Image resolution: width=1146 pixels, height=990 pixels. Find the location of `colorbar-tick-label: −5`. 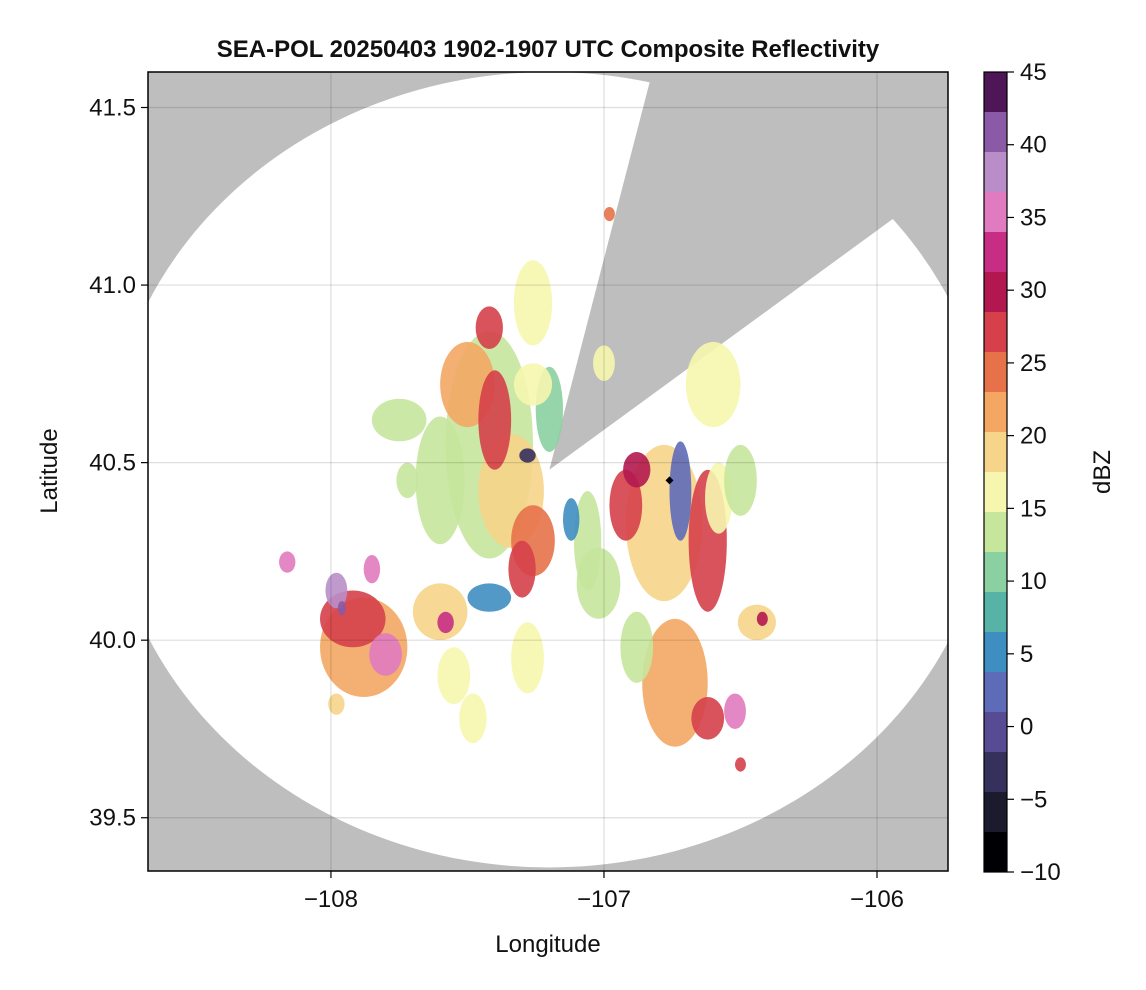

colorbar-tick-label: −5 is located at coordinates (1033, 799).